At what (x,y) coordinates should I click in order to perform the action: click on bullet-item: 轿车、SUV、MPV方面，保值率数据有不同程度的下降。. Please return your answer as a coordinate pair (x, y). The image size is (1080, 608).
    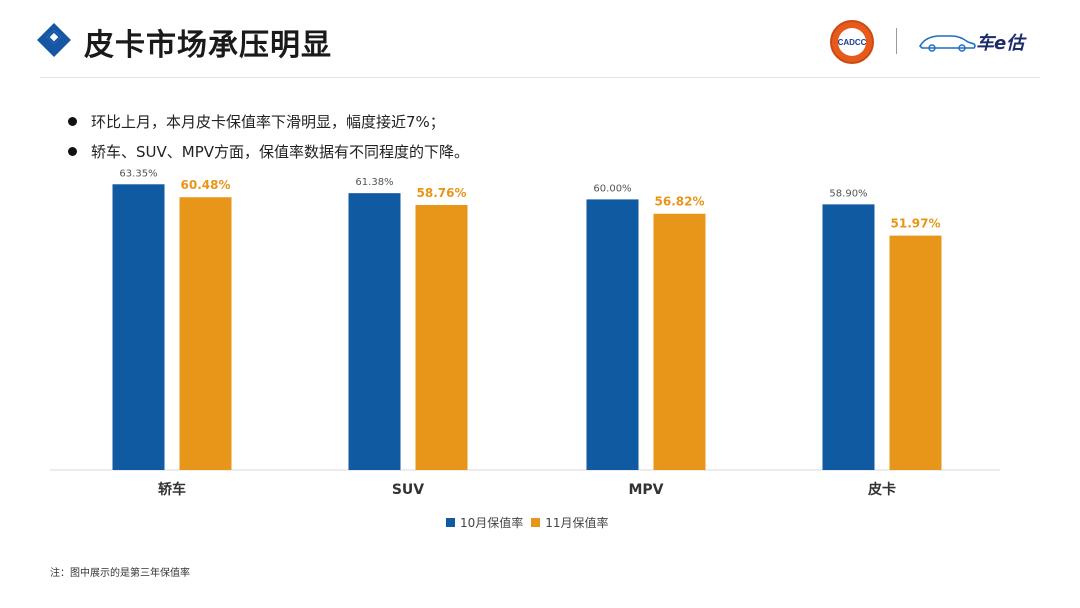
    Looking at the image, I should click on (268, 151).